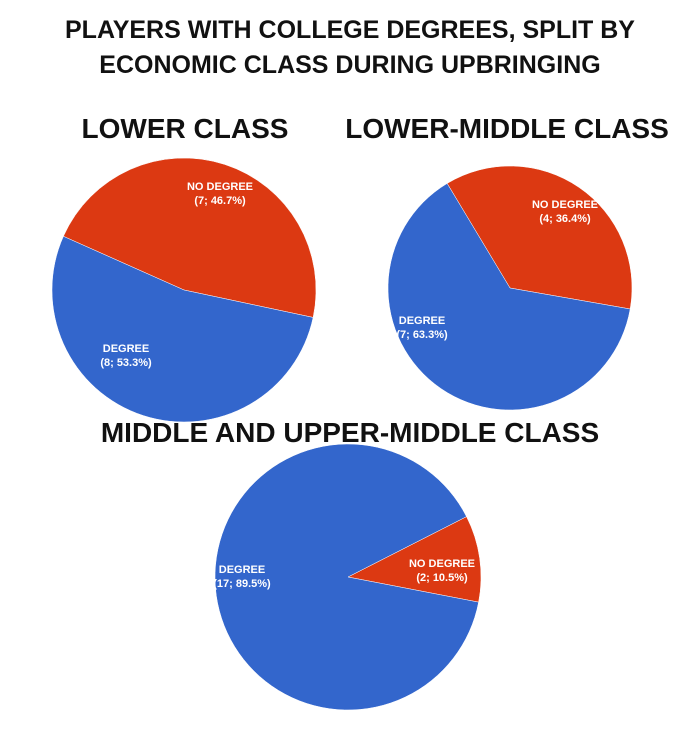 The image size is (700, 731). I want to click on slice-value-label: (8; 53.3%), so click(126, 363).